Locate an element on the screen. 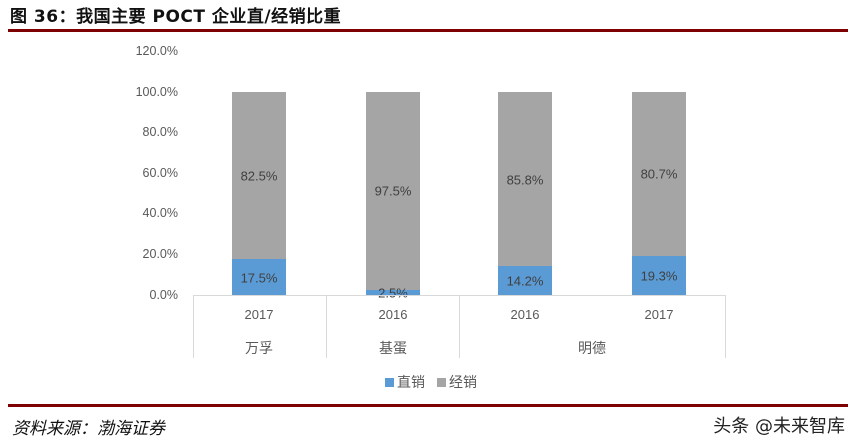 Image resolution: width=855 pixels, height=447 pixels. data-label-distribution: 80.7% is located at coordinates (659, 174).